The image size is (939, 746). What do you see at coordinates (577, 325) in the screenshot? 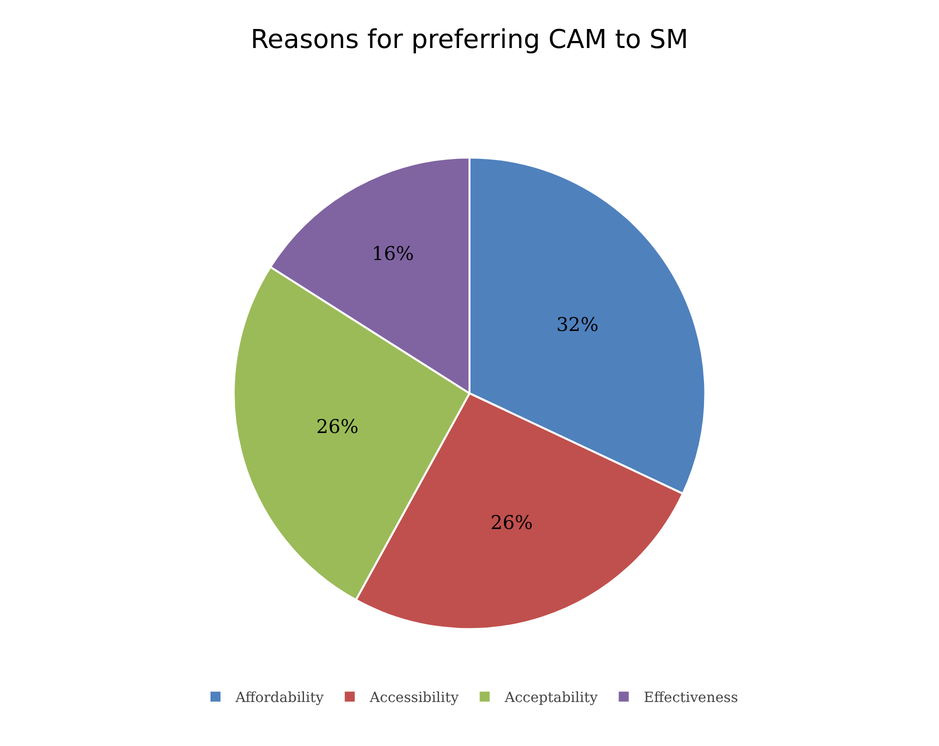
I see `data-label: 32%` at bounding box center [577, 325].